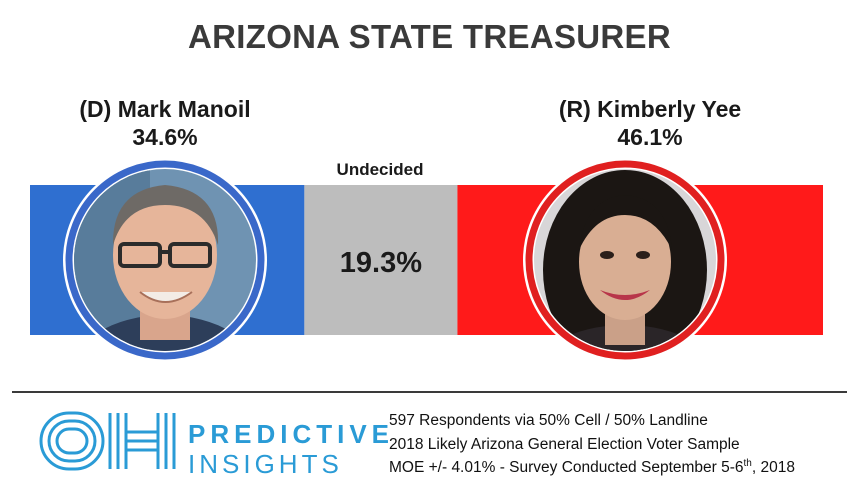 This screenshot has width=859, height=495. Describe the element at coordinates (429, 392) in the screenshot. I see `footer-divider` at that location.